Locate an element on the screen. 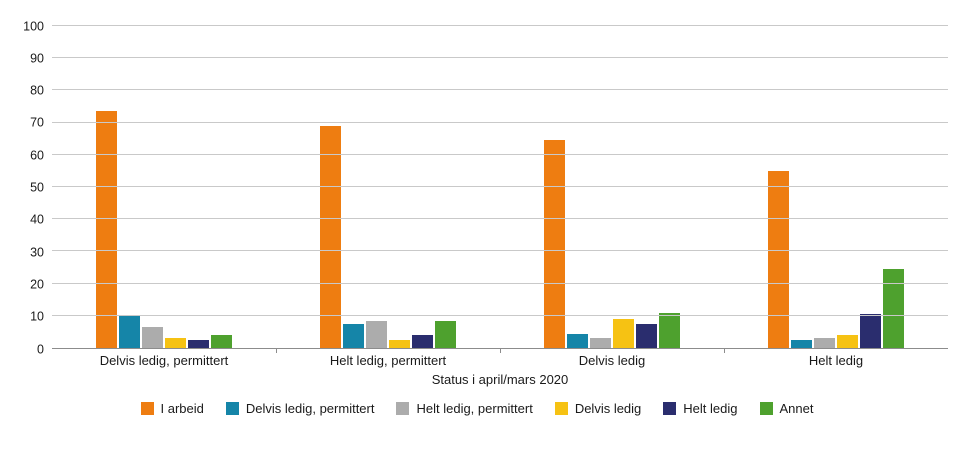  legend-label: I arbeid is located at coordinates (182, 408).